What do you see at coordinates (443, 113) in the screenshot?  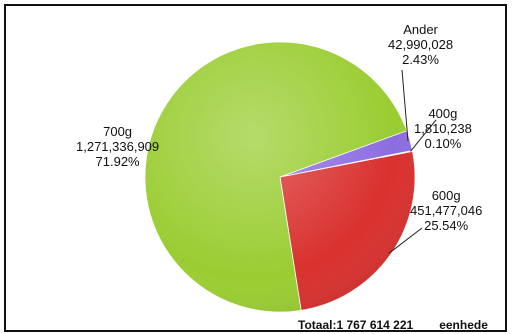 I see `label-400g-name: 400g` at bounding box center [443, 113].